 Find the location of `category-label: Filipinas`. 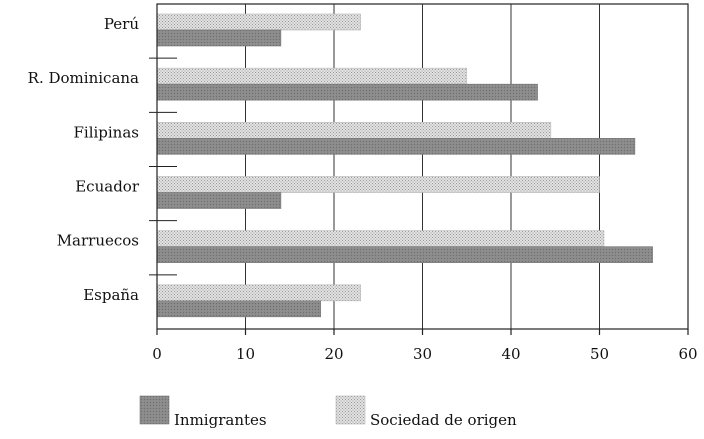

category-label: Filipinas is located at coordinates (106, 132).